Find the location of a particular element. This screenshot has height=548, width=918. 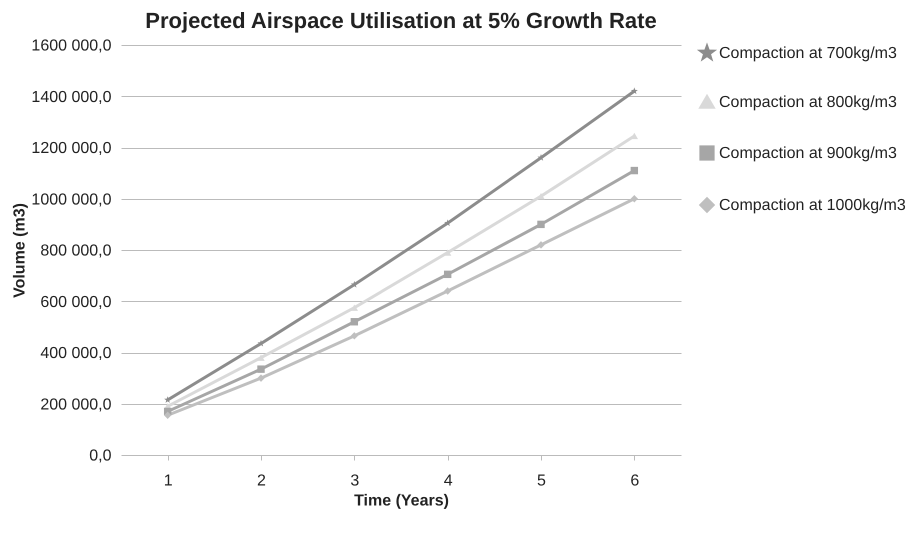

y-tick-label: 1000 000,0 is located at coordinates (71, 199).